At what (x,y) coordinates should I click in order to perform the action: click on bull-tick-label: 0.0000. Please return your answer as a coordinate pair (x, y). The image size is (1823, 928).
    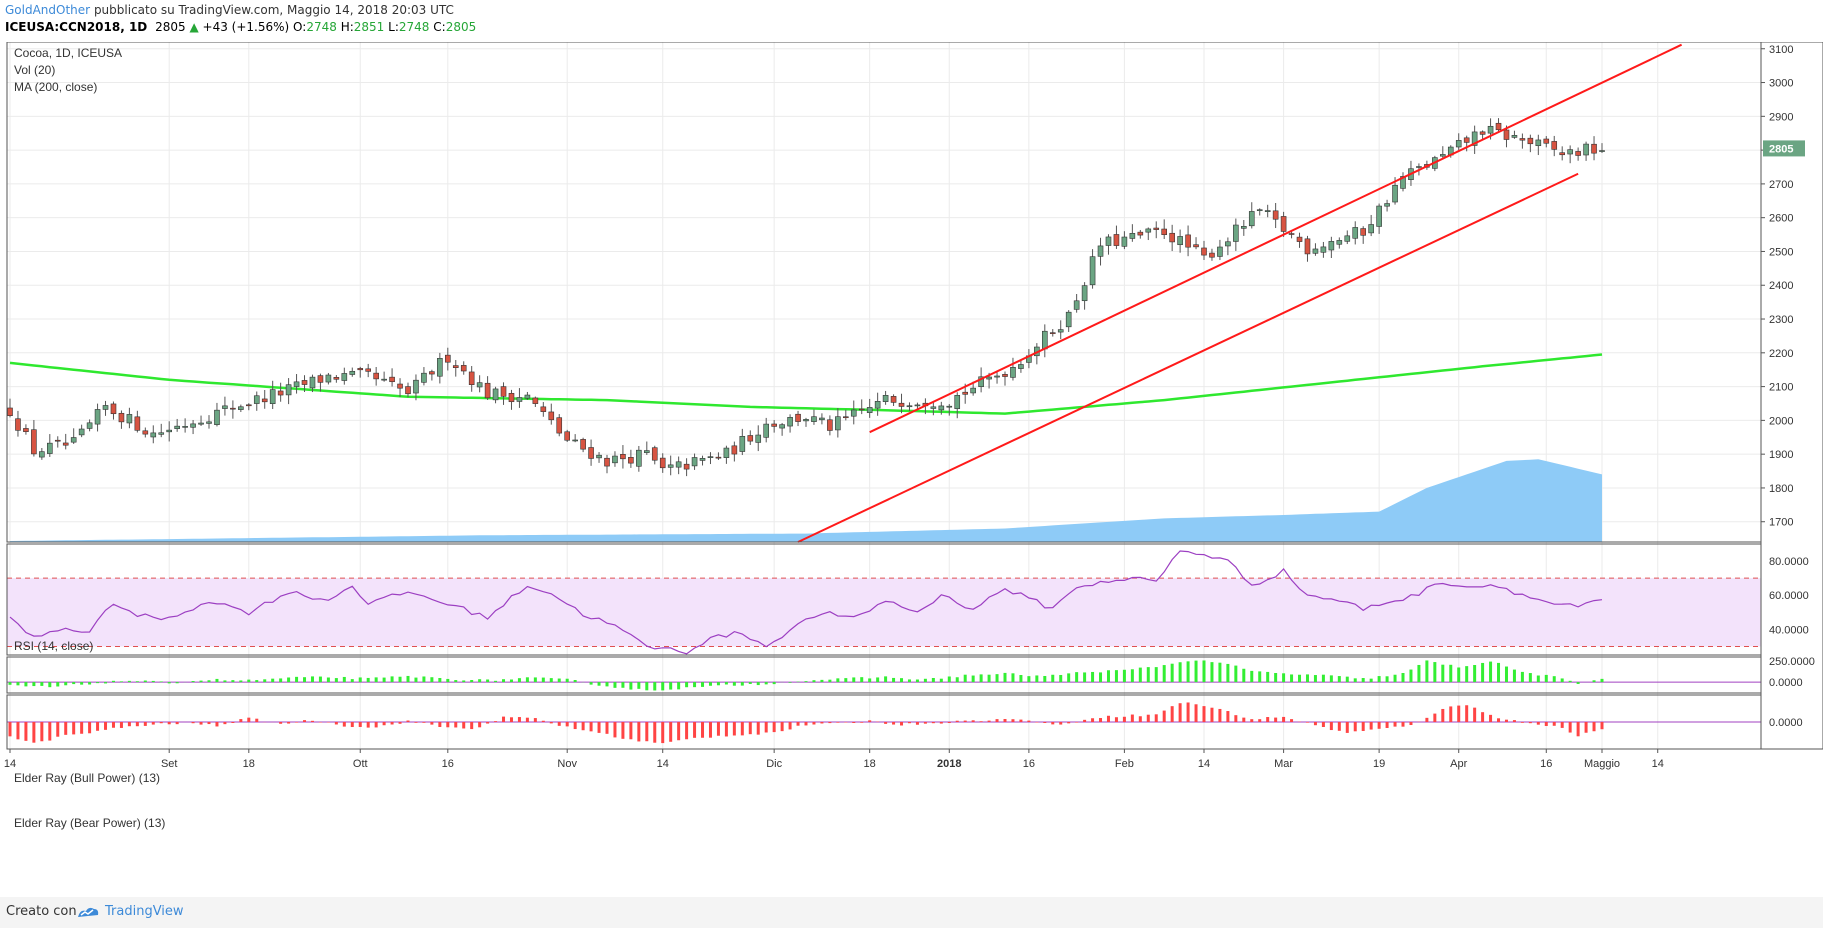
    Looking at the image, I should click on (1786, 683).